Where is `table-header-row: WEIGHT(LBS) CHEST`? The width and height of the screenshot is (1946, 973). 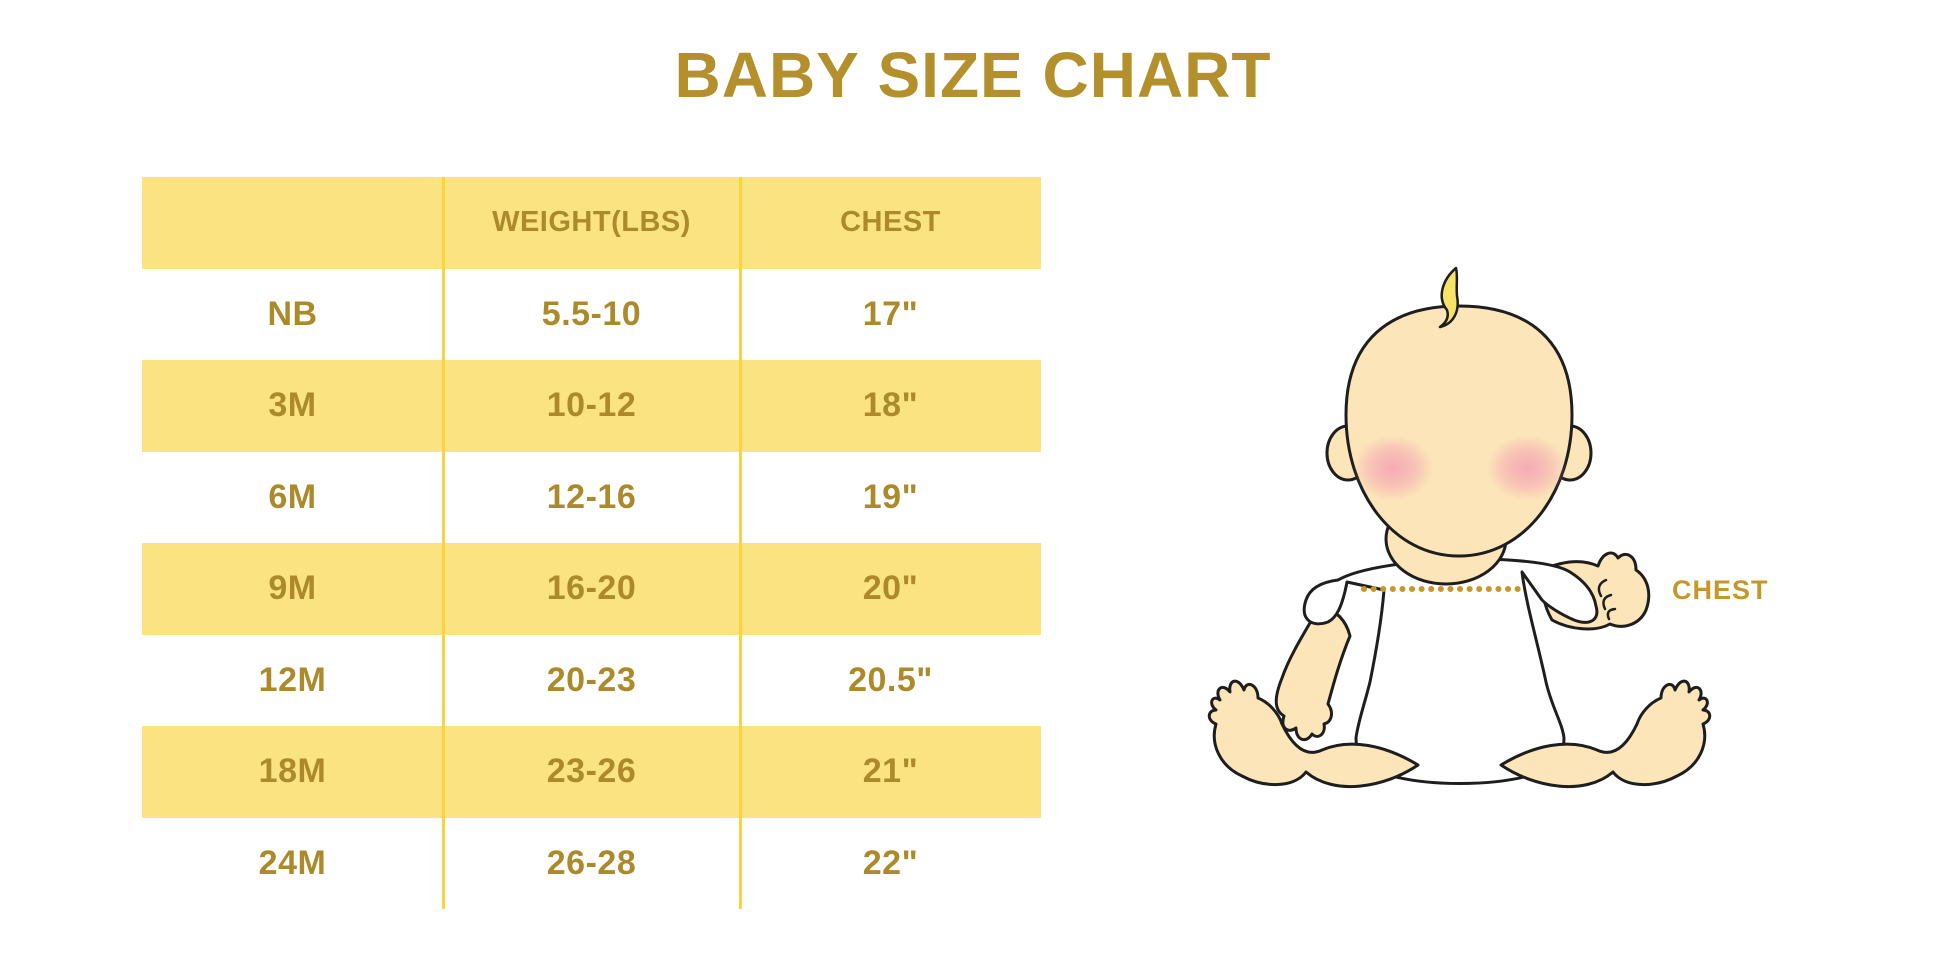
table-header-row: WEIGHT(LBS) CHEST is located at coordinates (591, 223).